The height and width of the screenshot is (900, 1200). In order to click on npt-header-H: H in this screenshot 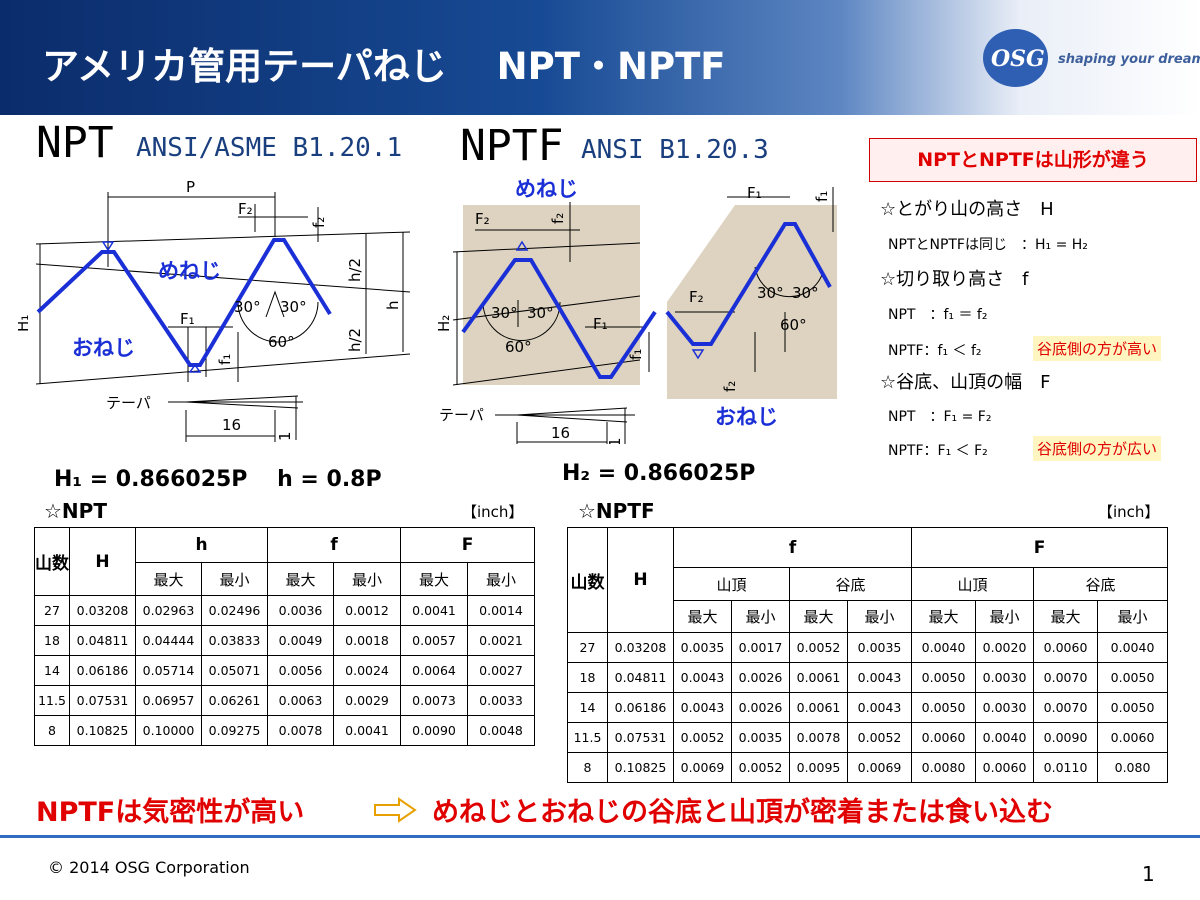, I will do `click(102, 561)`.